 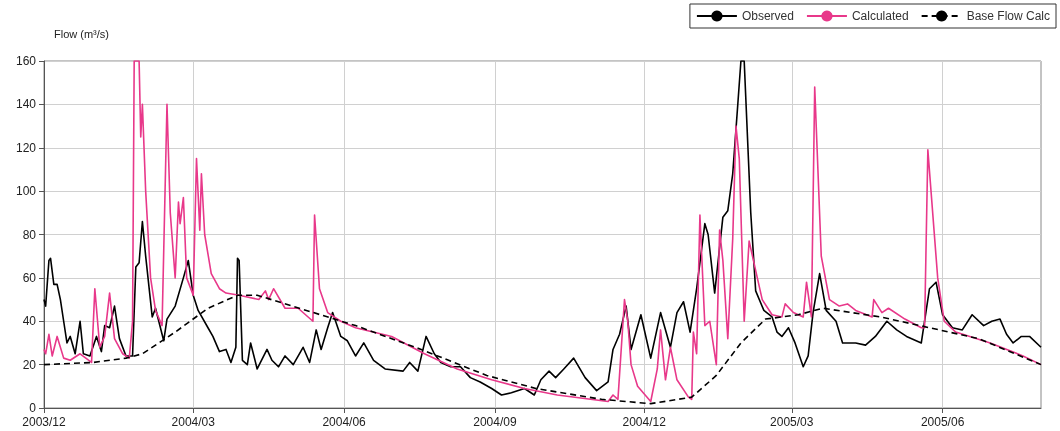 I want to click on y-axis-title: Flow (m³/s), so click(x=81, y=33).